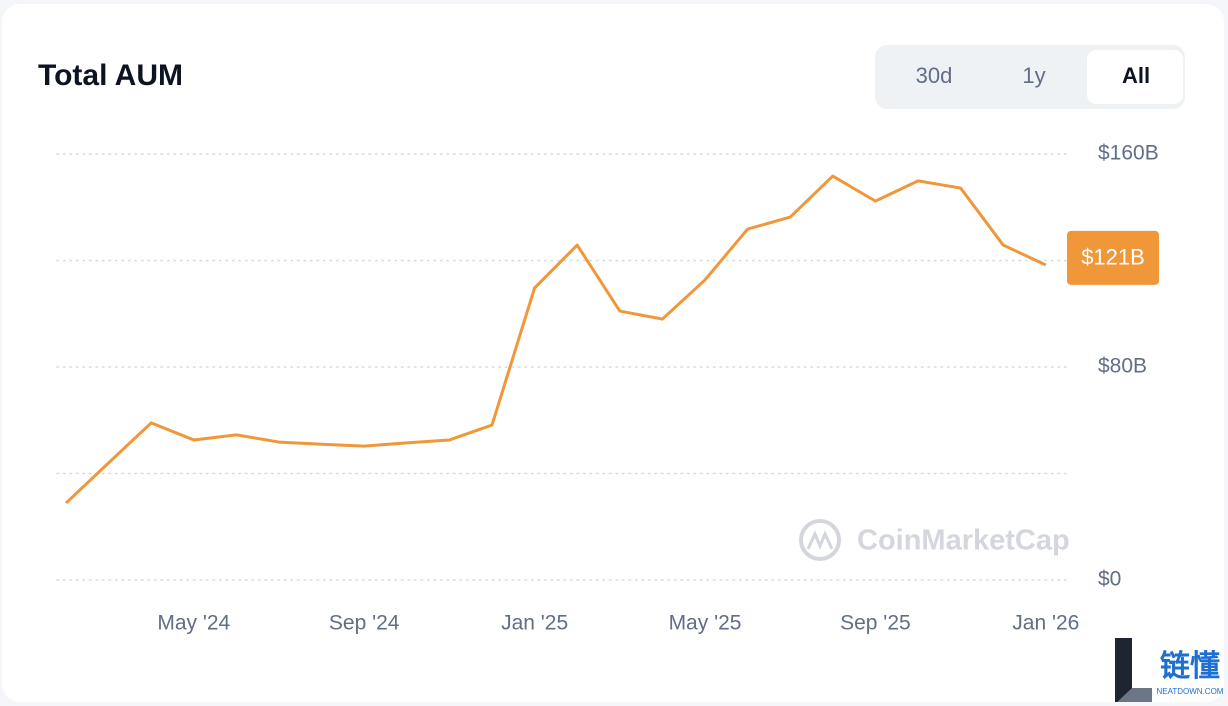  I want to click on current-value-label: $121B, so click(1113, 257).